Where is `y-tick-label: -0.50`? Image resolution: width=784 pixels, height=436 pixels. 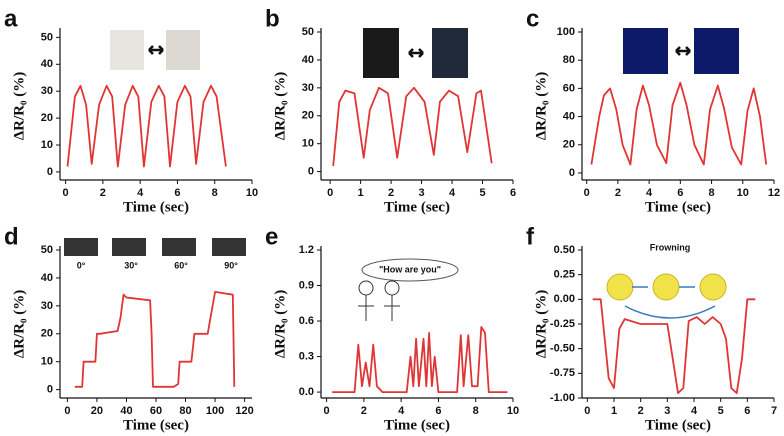 y-tick-label: -0.50 is located at coordinates (562, 349).